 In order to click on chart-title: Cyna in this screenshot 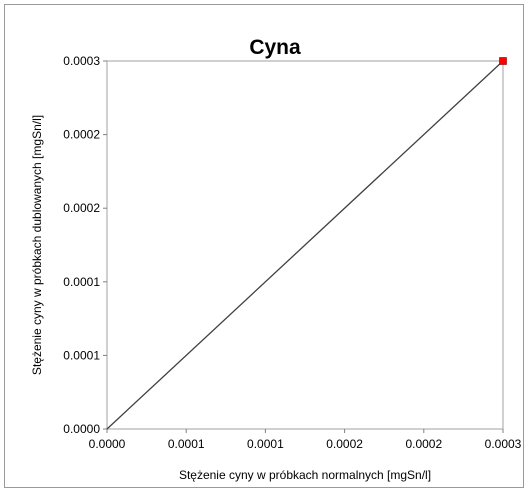, I will do `click(275, 47)`.